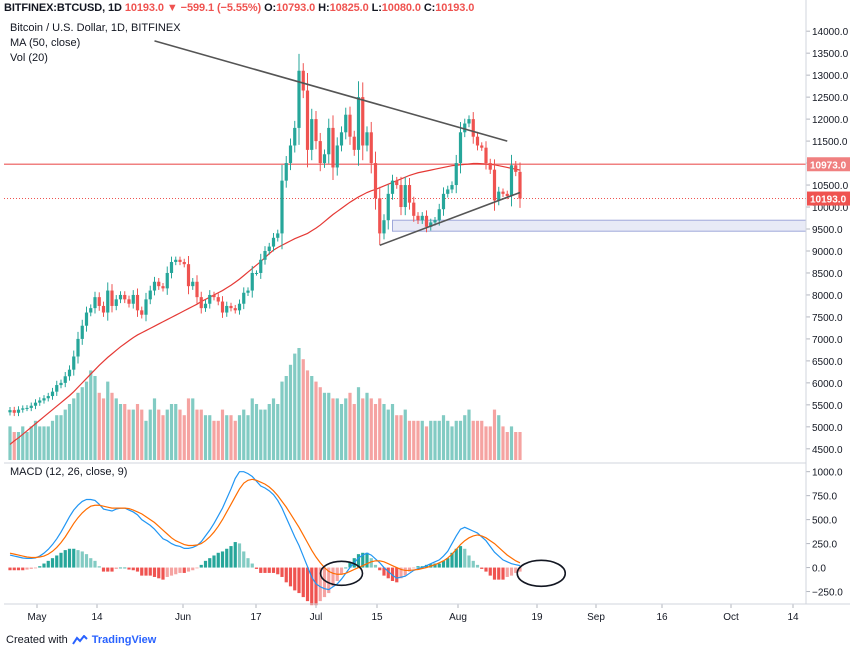 The height and width of the screenshot is (653, 850). I want to click on time-tick-label: 16, so click(662, 617).